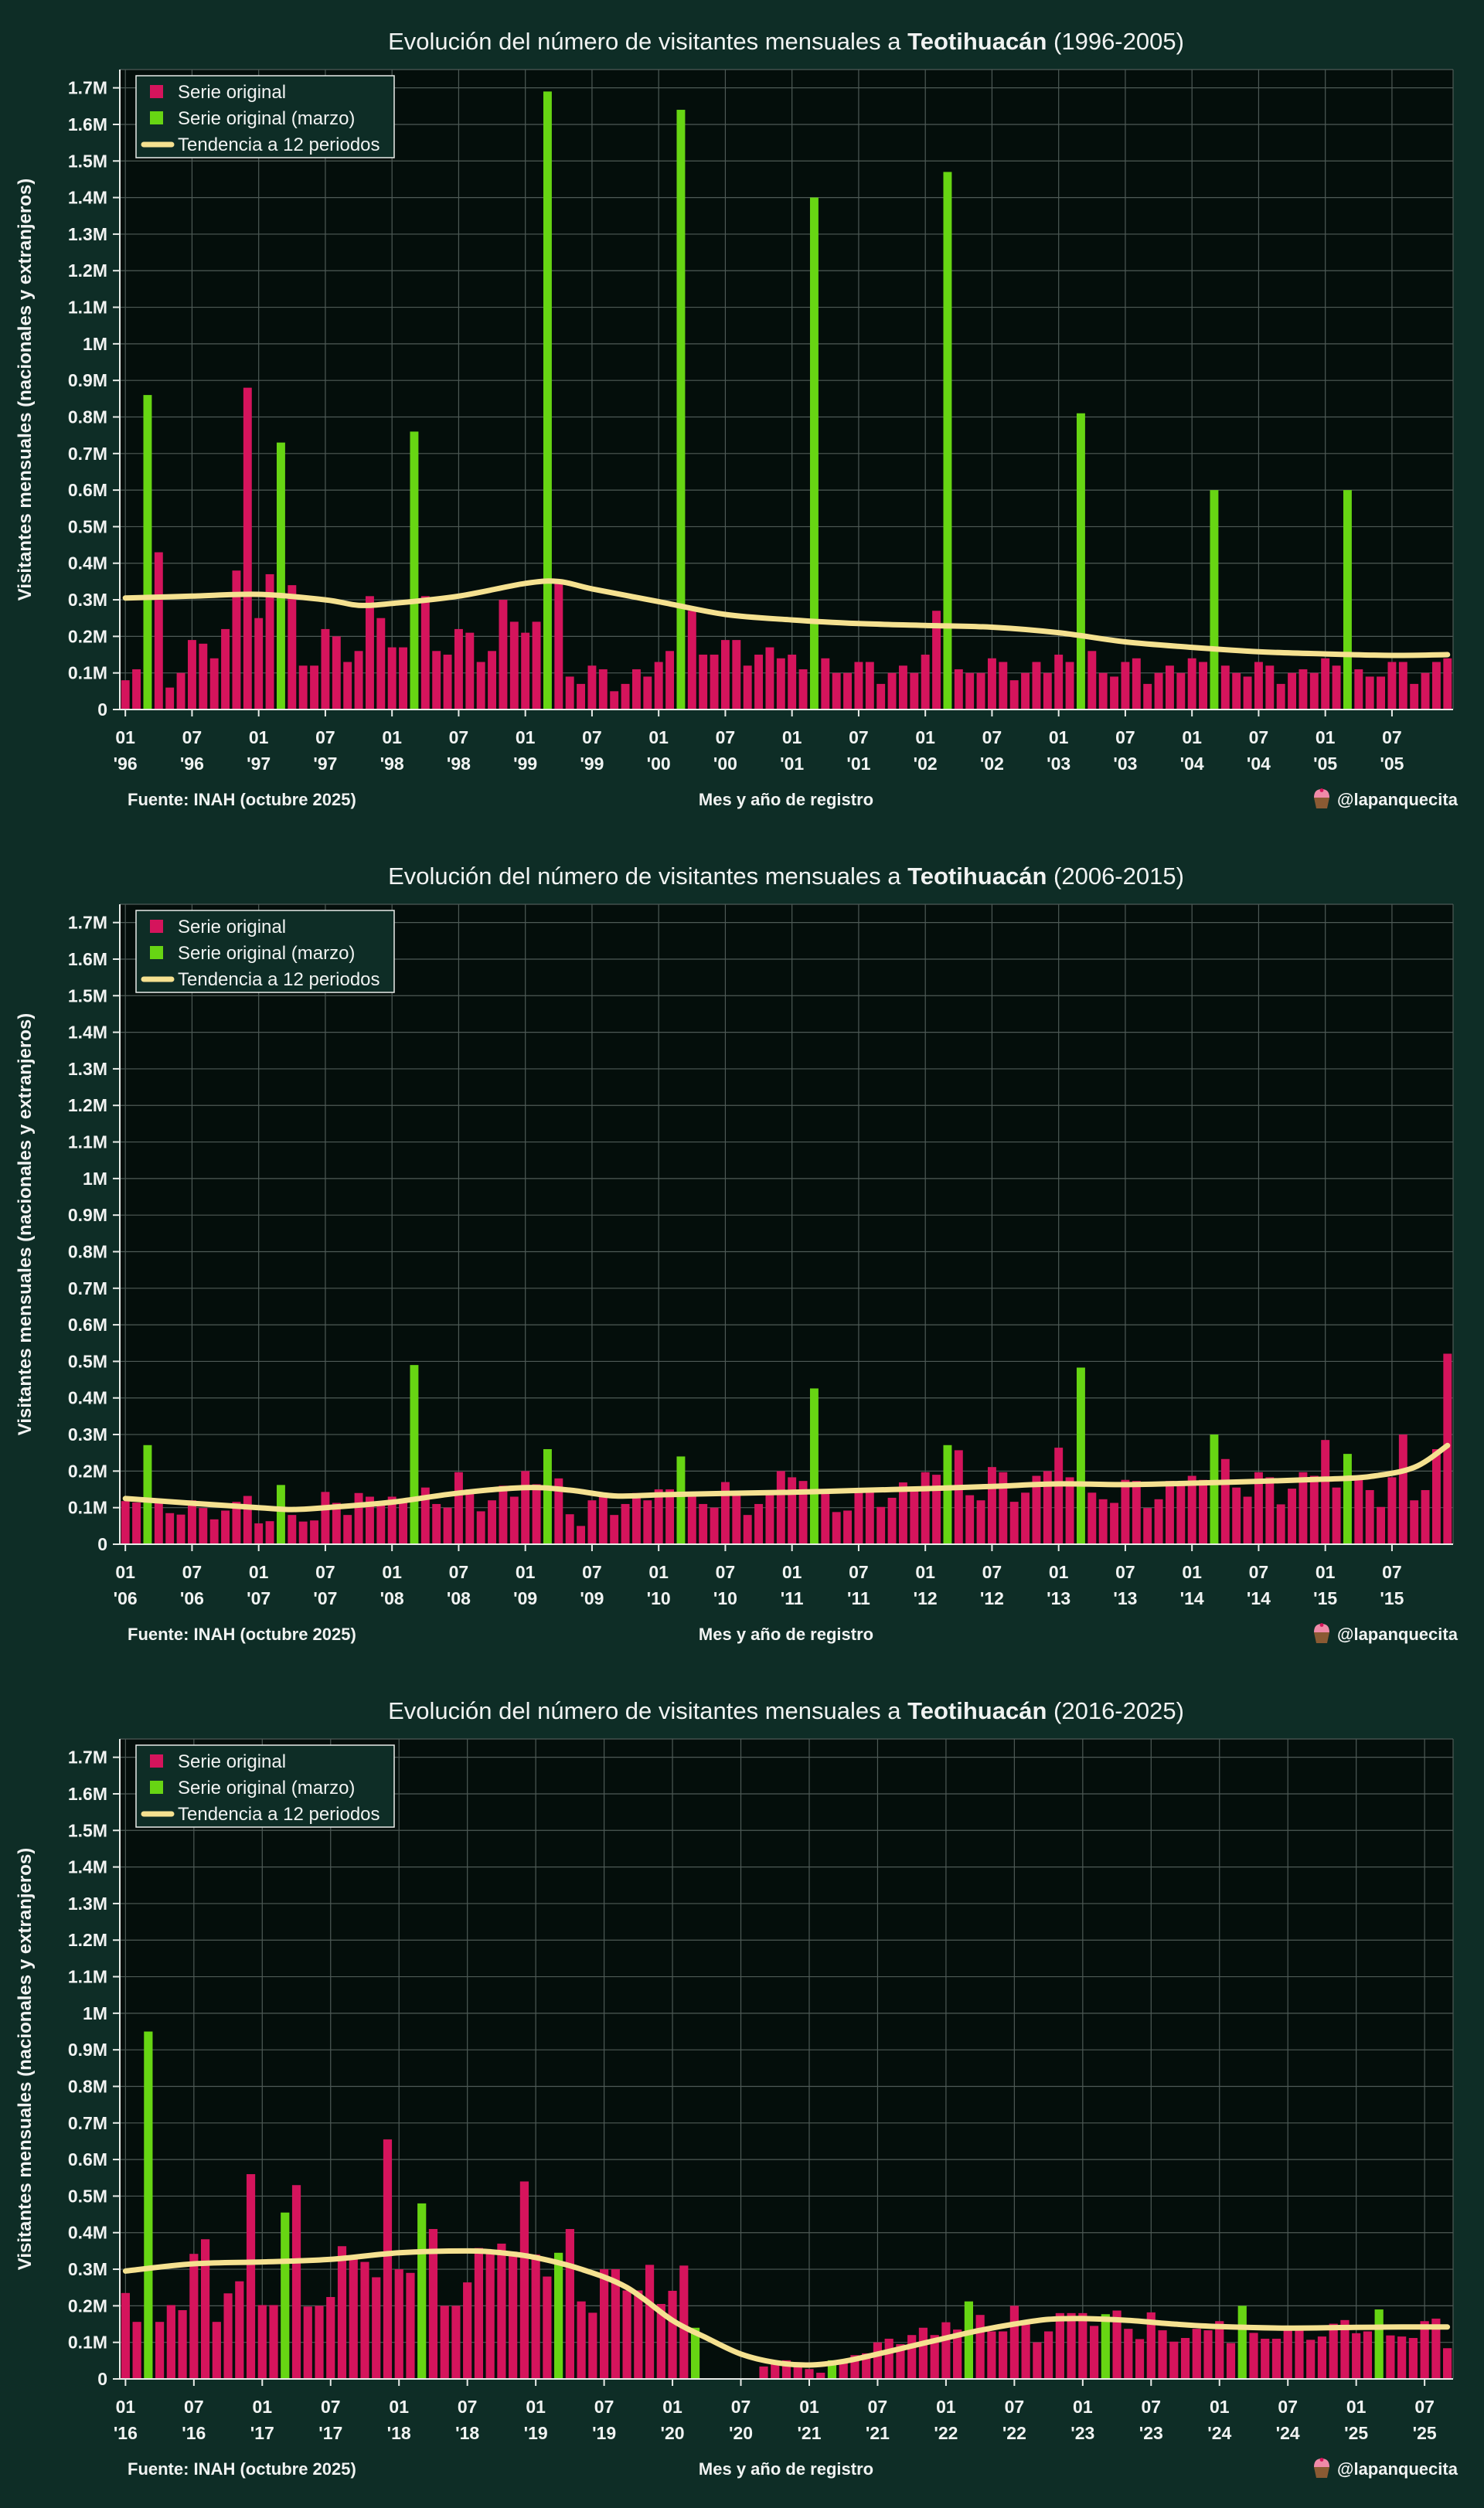 This screenshot has height=2508, width=1484. I want to click on credit-handle: @lapanquecita, so click(1397, 799).